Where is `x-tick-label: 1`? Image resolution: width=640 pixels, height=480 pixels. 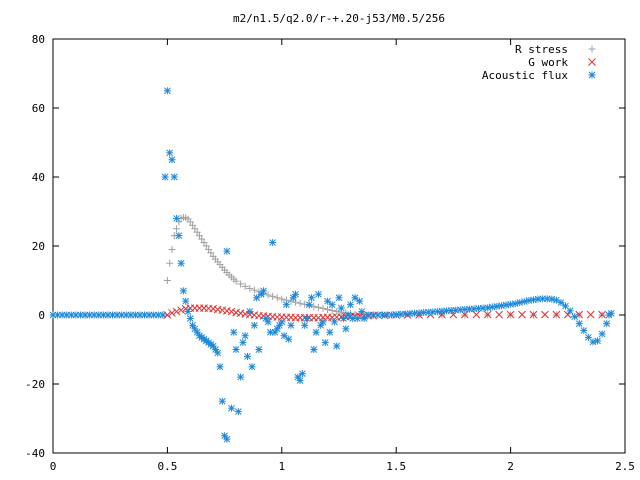 x-tick-label: 1 is located at coordinates (281, 466).